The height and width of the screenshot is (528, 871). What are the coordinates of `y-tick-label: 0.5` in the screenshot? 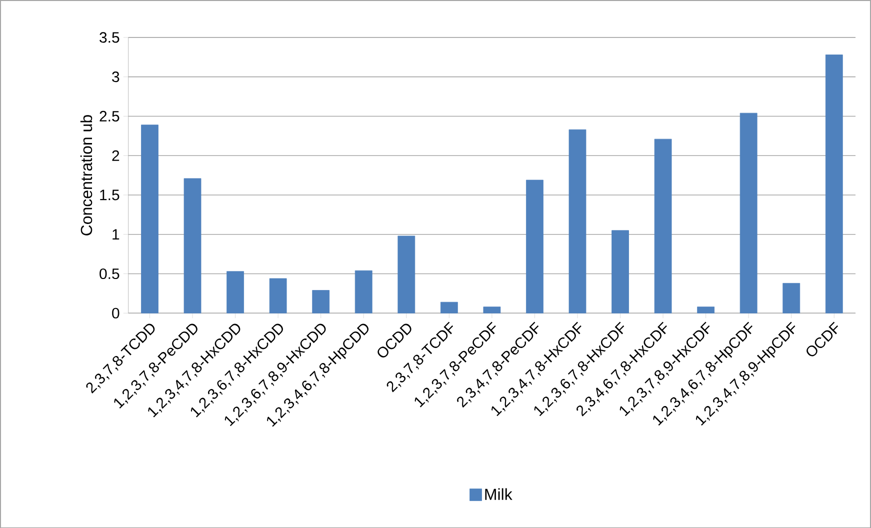 It's located at (110, 273).